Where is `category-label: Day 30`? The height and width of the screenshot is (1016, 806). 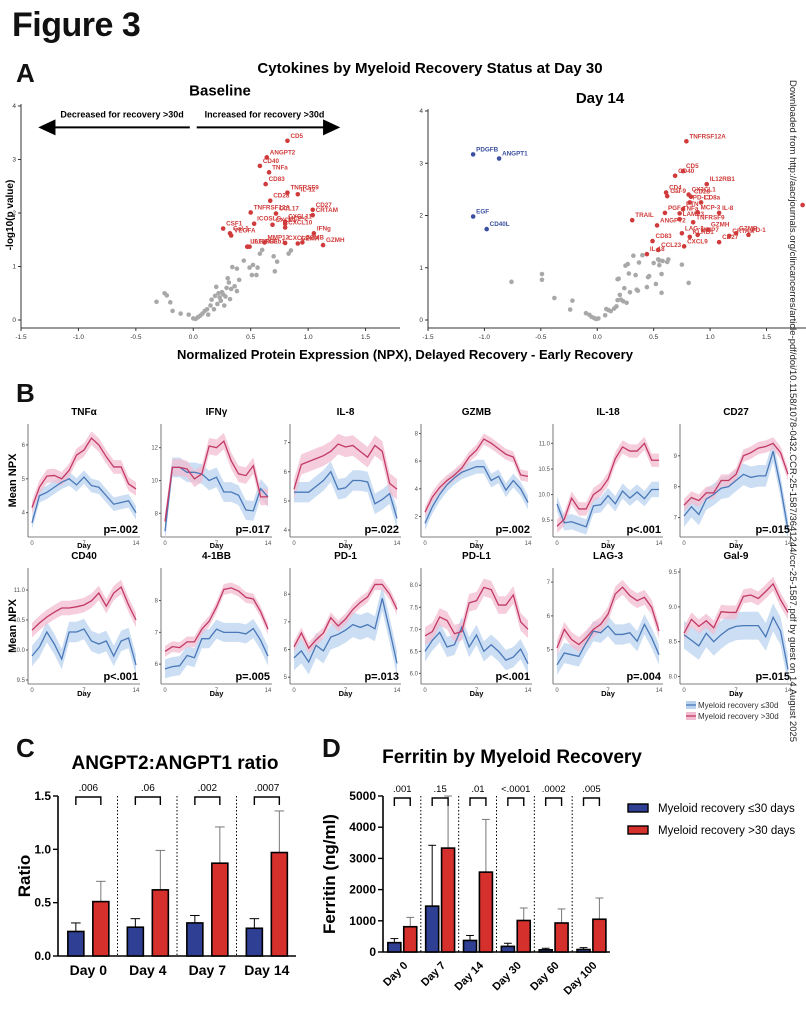
category-label: Day 30 is located at coordinates (507, 977).